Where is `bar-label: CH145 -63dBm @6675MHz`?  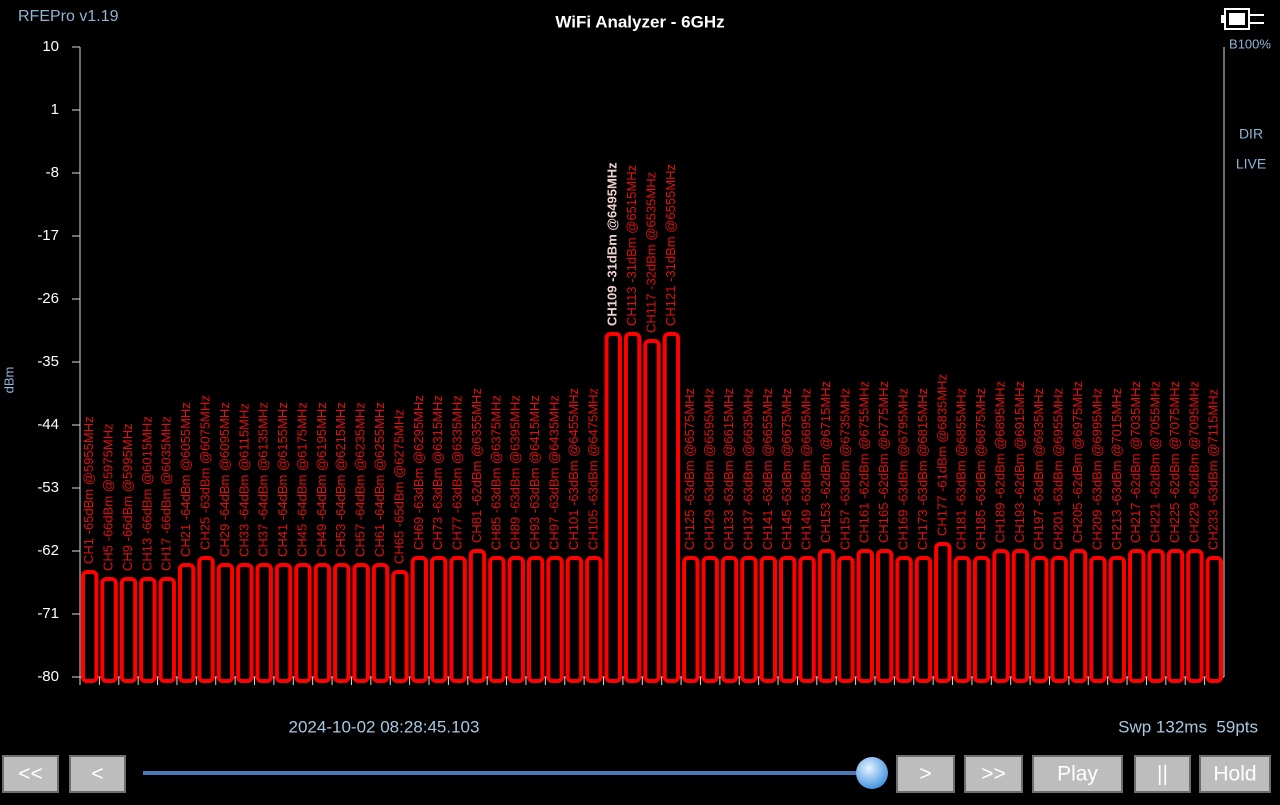
bar-label: CH145 -63dBm @6675MHz is located at coordinates (786, 469).